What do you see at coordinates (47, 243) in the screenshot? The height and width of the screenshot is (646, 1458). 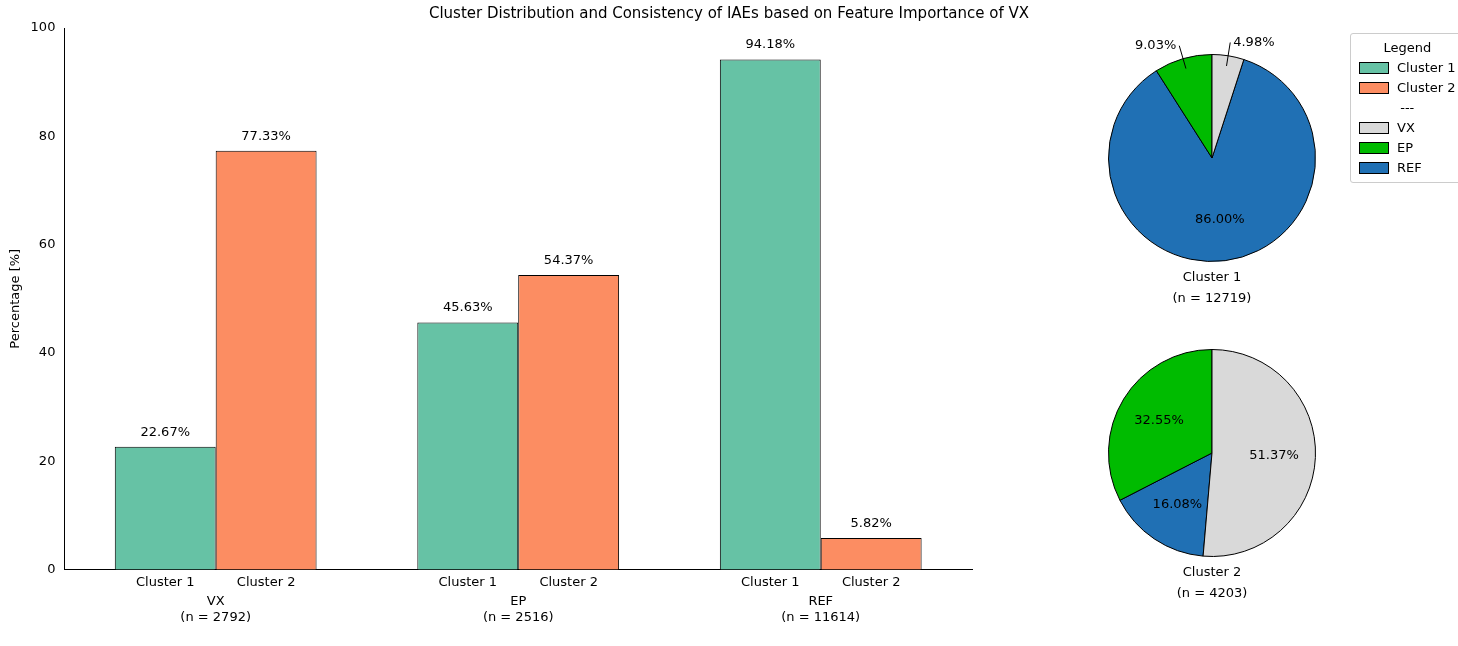 I see `y-tick-label: 60` at bounding box center [47, 243].